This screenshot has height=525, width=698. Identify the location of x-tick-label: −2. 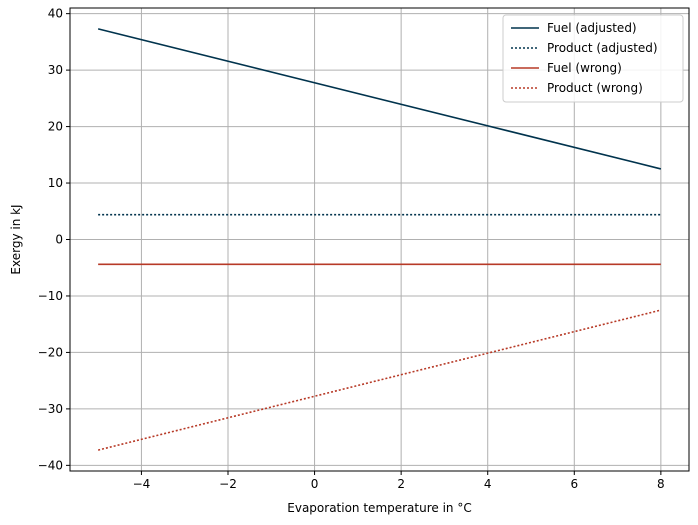
(228, 484).